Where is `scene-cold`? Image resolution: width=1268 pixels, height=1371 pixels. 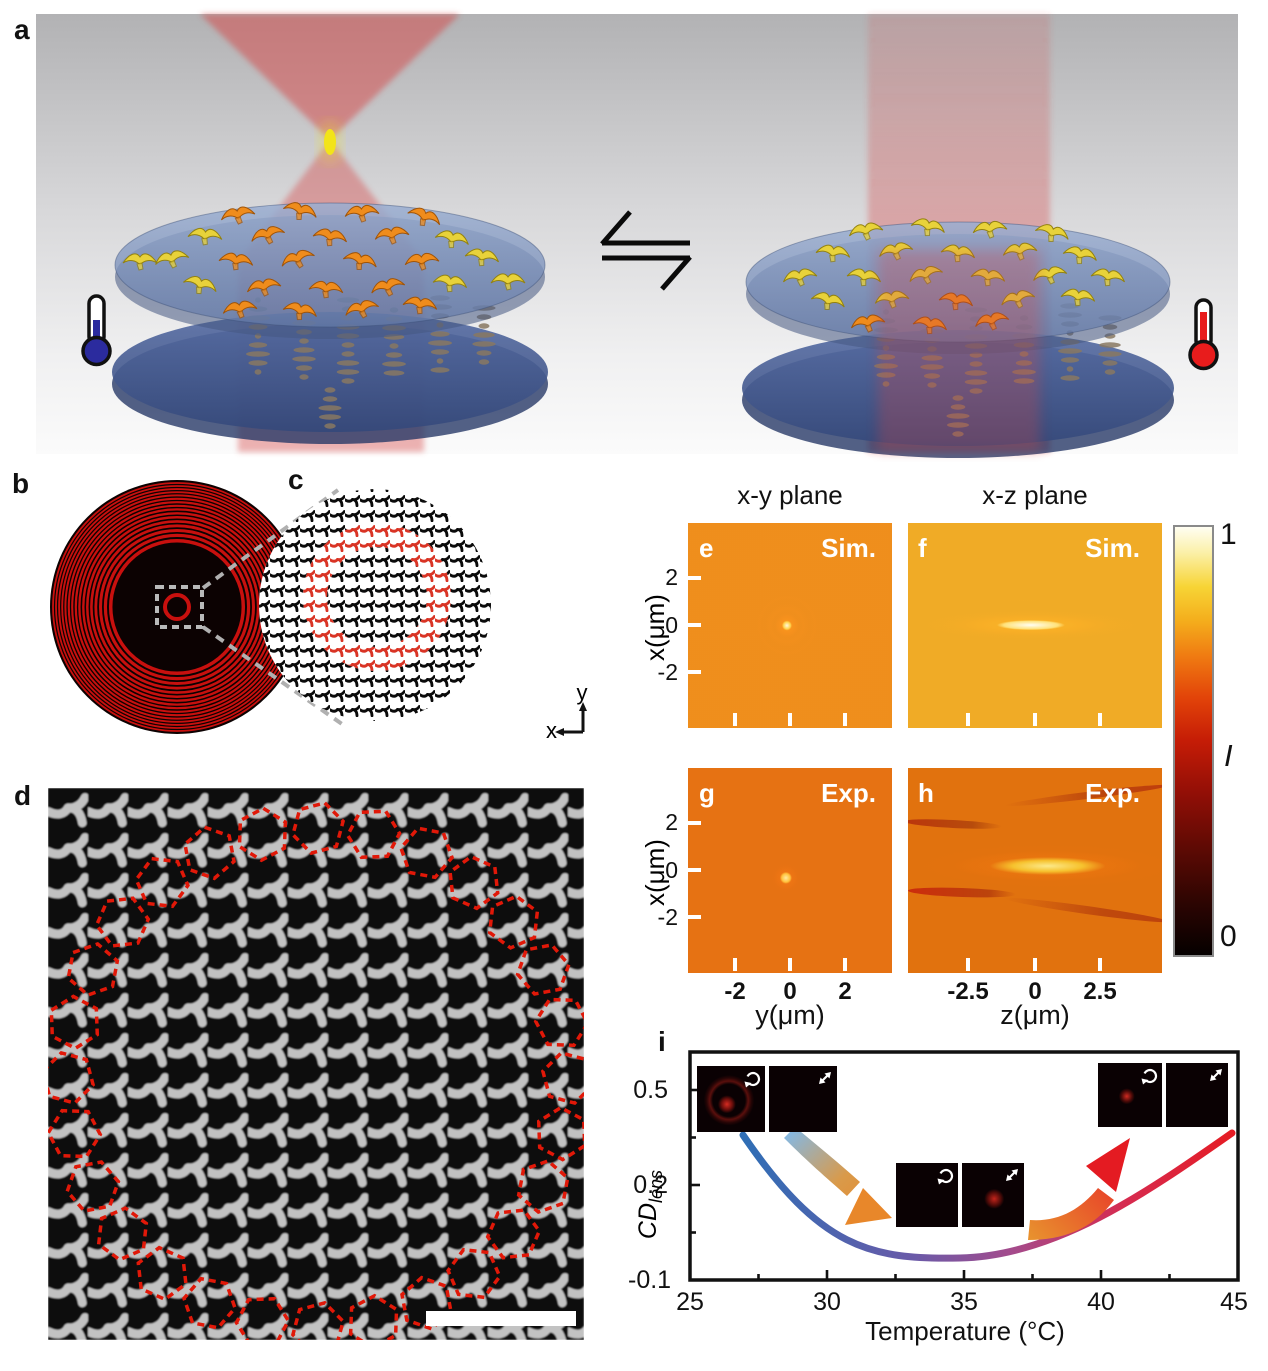
scene-cold is located at coordinates (314, 233).